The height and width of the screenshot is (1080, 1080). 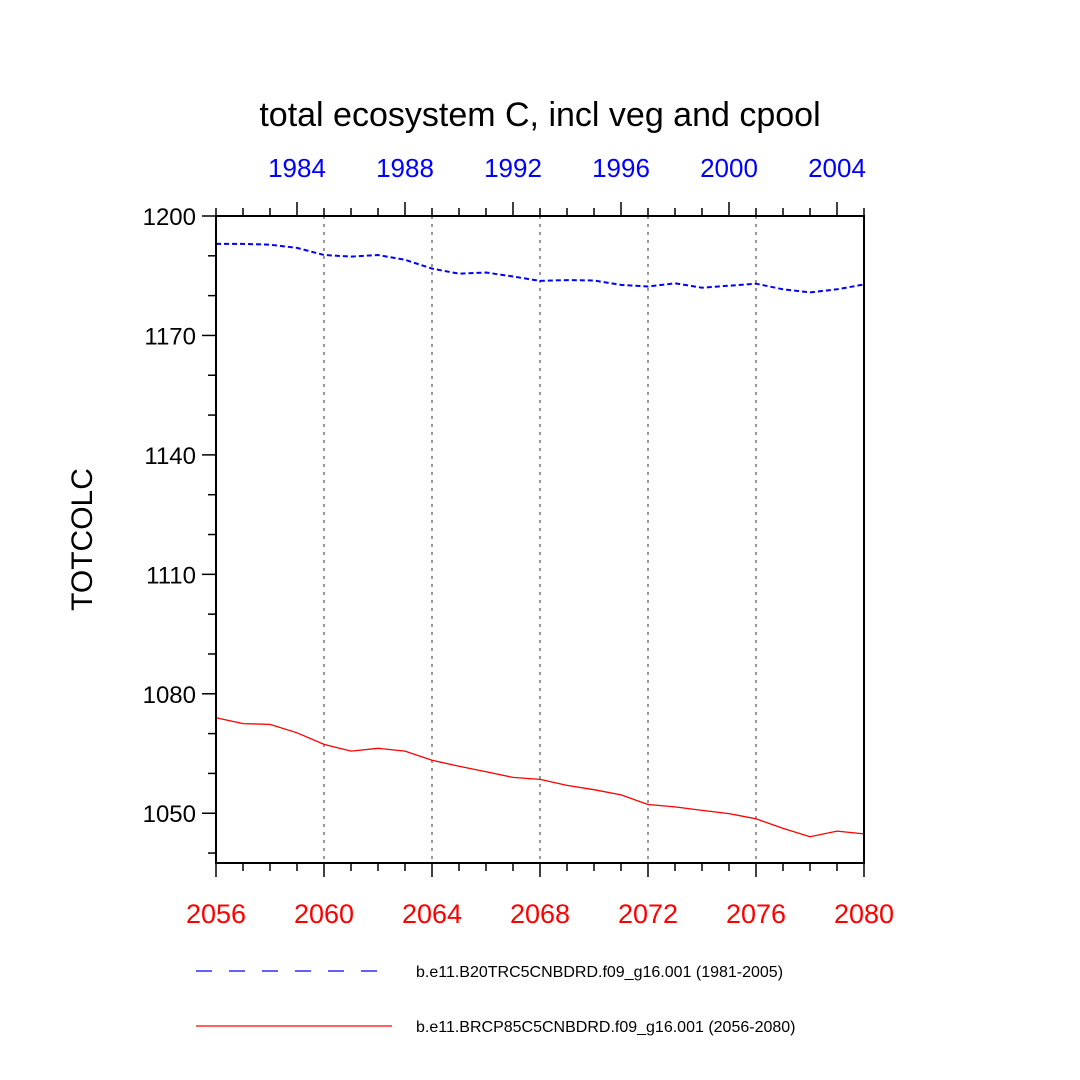 What do you see at coordinates (539, 115) in the screenshot?
I see `chart-title: total ecosystem C, incl veg and cpool` at bounding box center [539, 115].